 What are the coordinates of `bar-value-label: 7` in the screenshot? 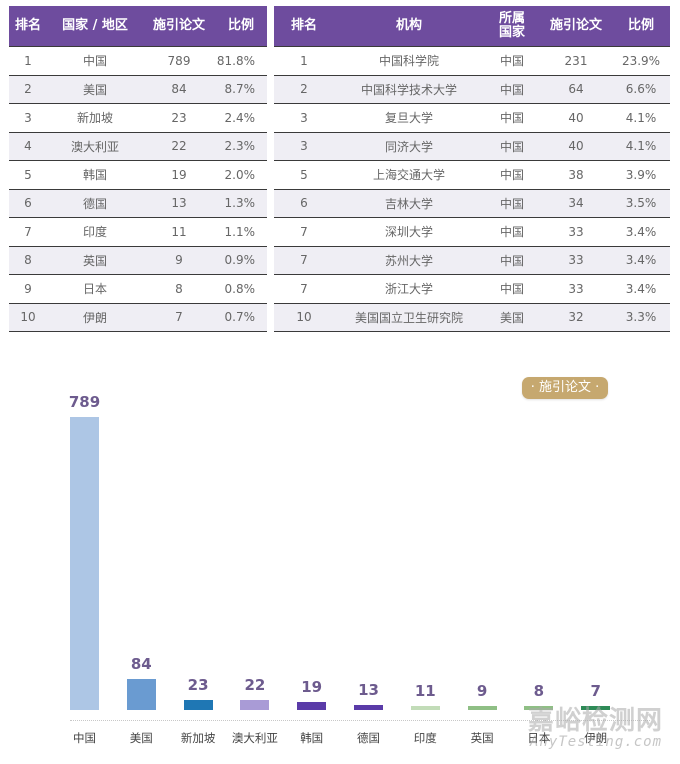 It's located at (595, 691).